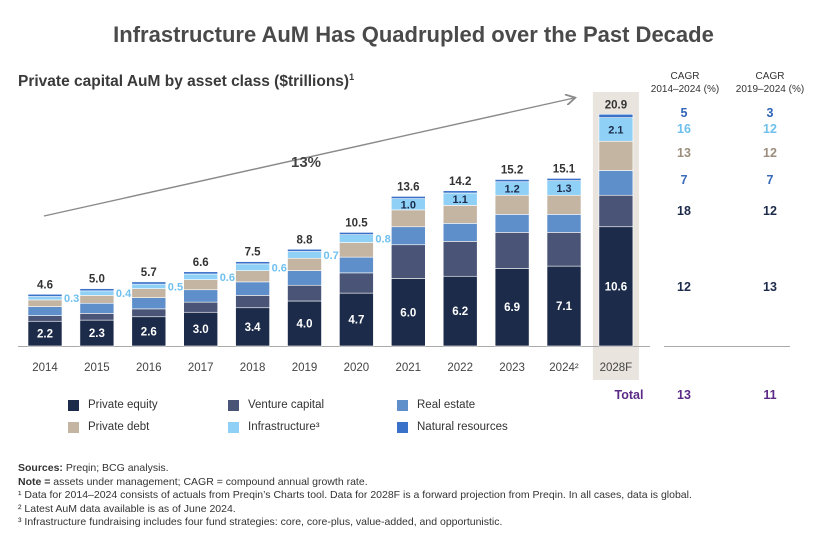 The height and width of the screenshot is (539, 827). I want to click on bar-segment-private-equity-2017, so click(200, 329).